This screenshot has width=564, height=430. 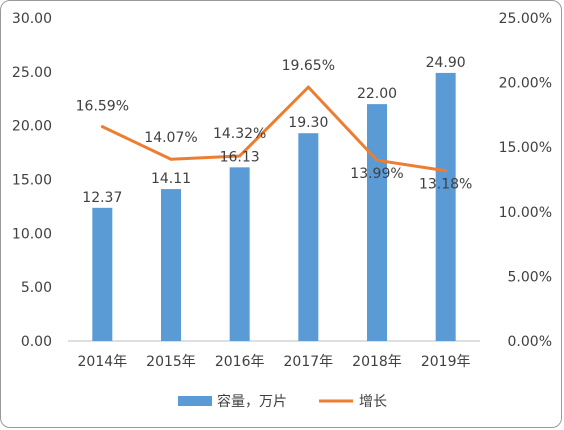 What do you see at coordinates (102, 107) in the screenshot?
I see `line-data-label: 16.59%` at bounding box center [102, 107].